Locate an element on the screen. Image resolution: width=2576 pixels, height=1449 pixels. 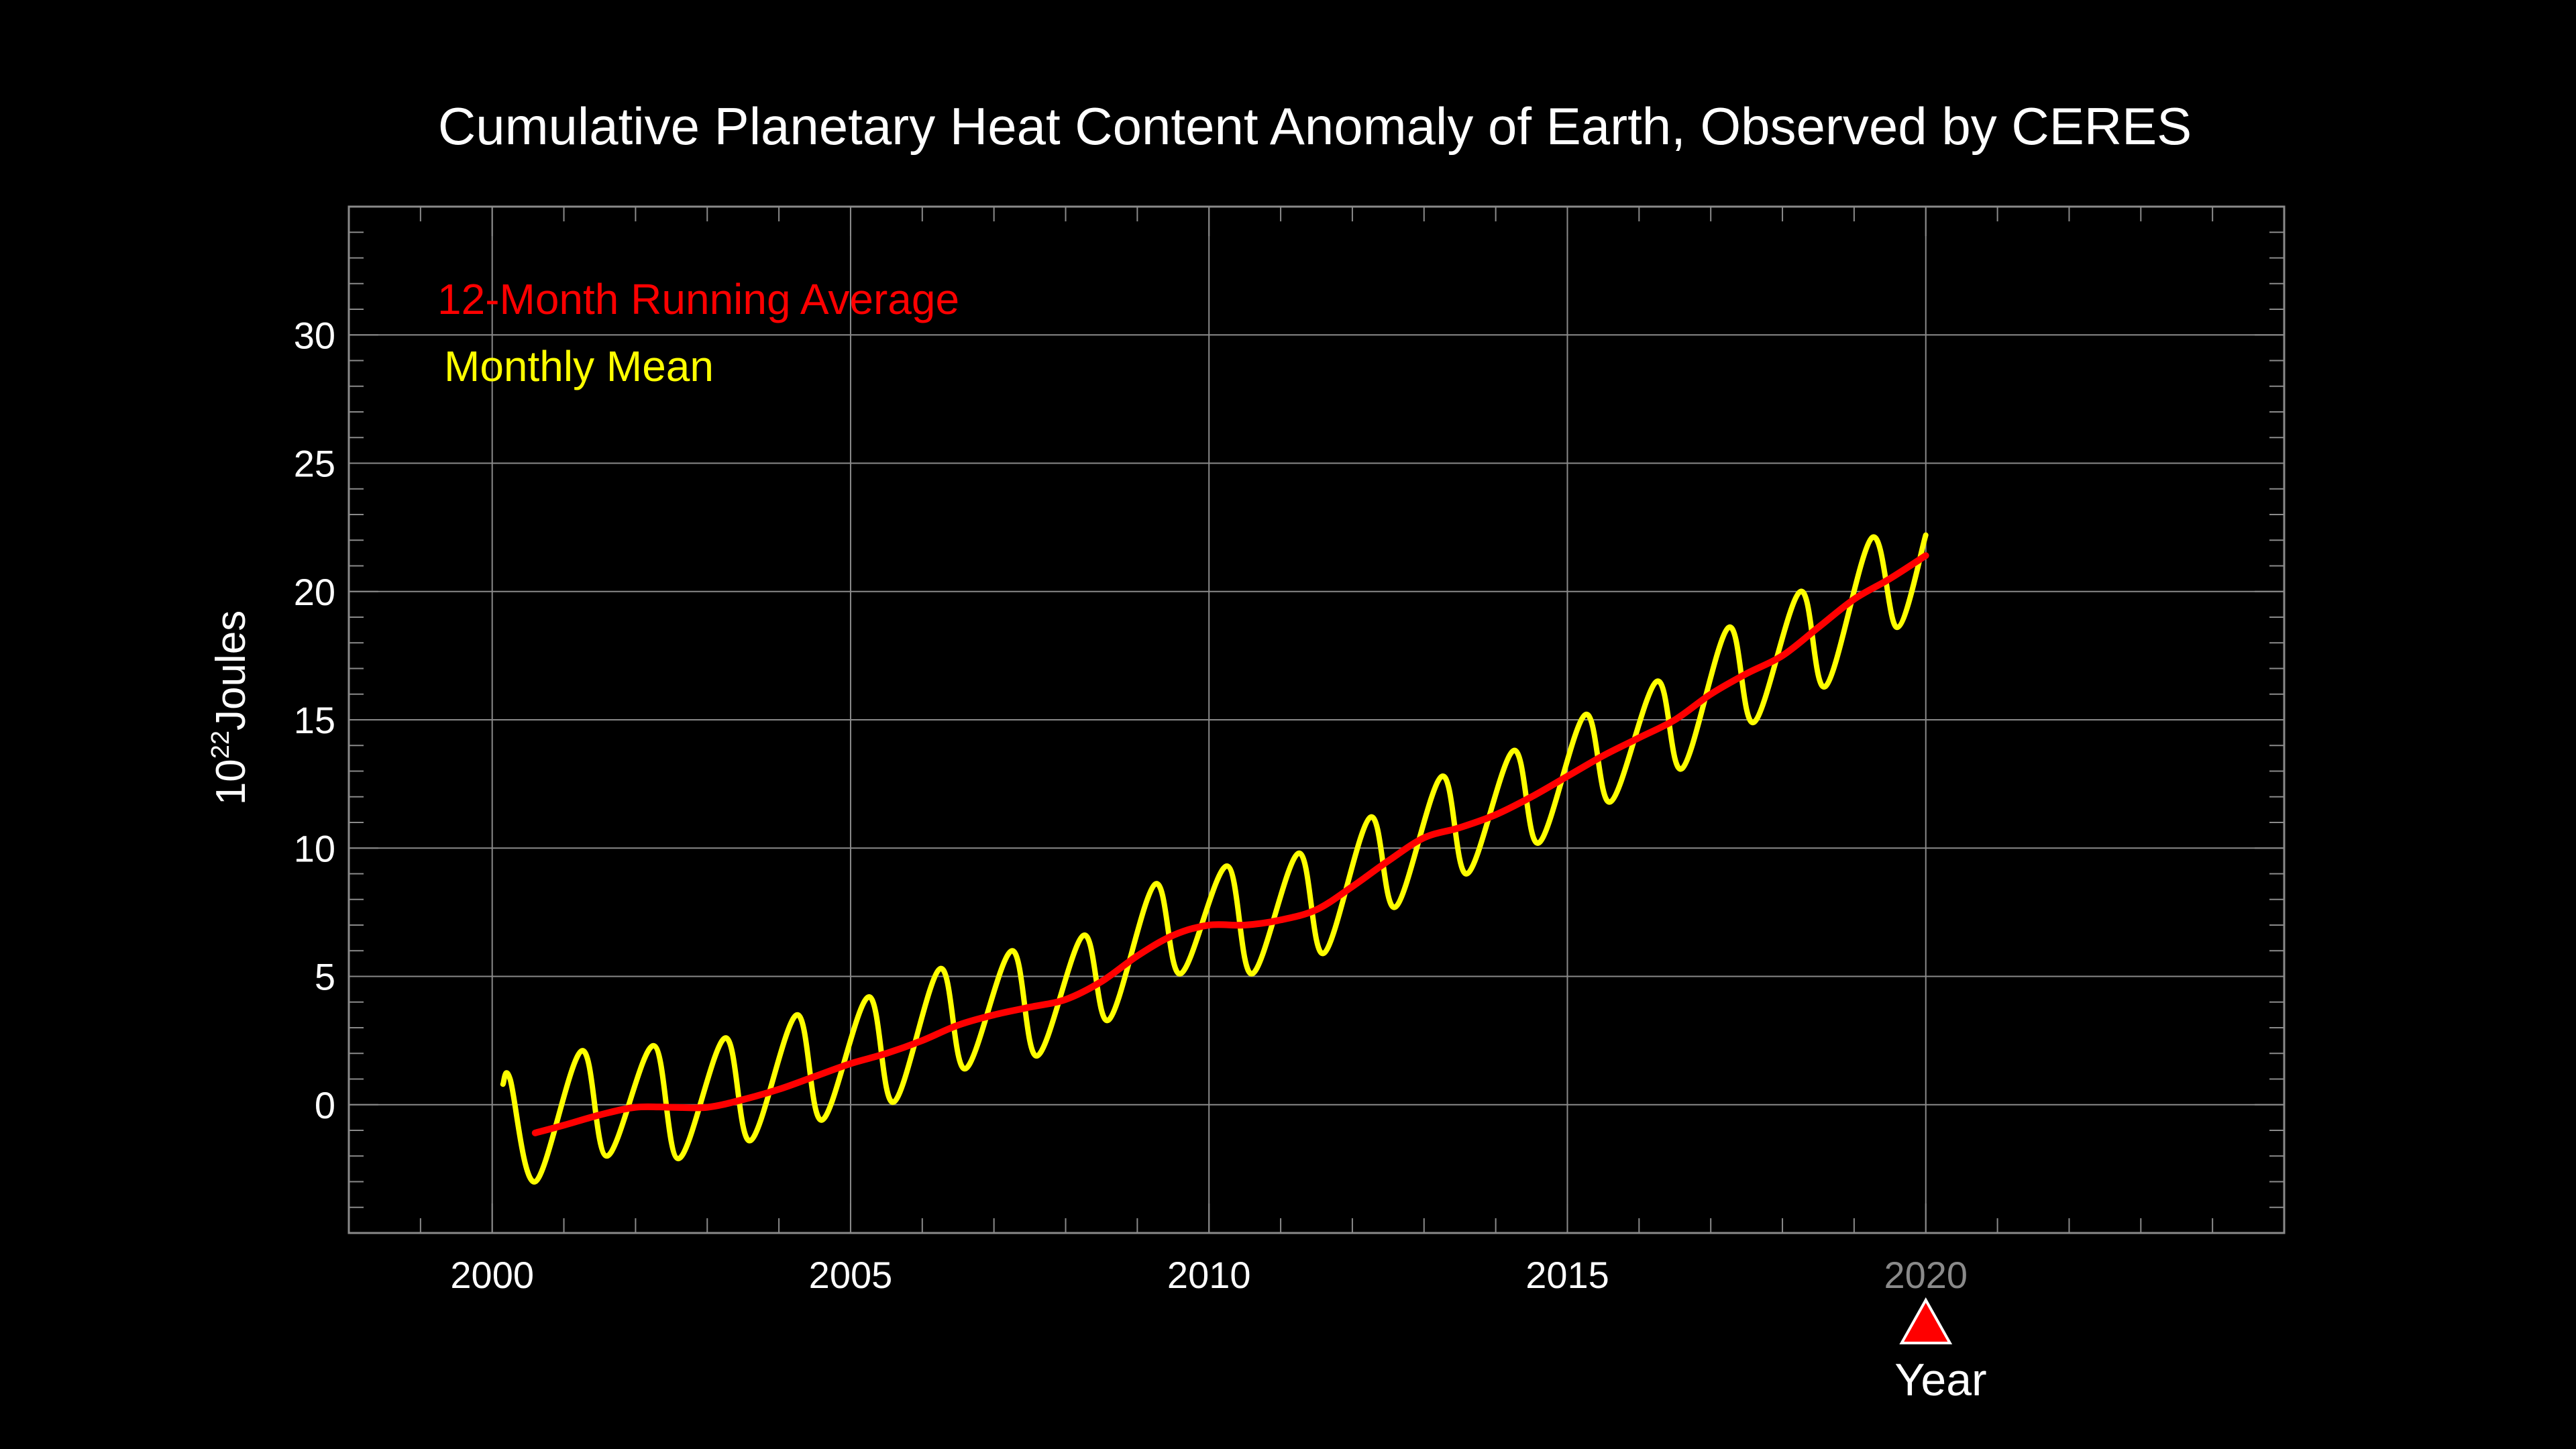
y-axis-label-base: 10 is located at coordinates (231, 782).